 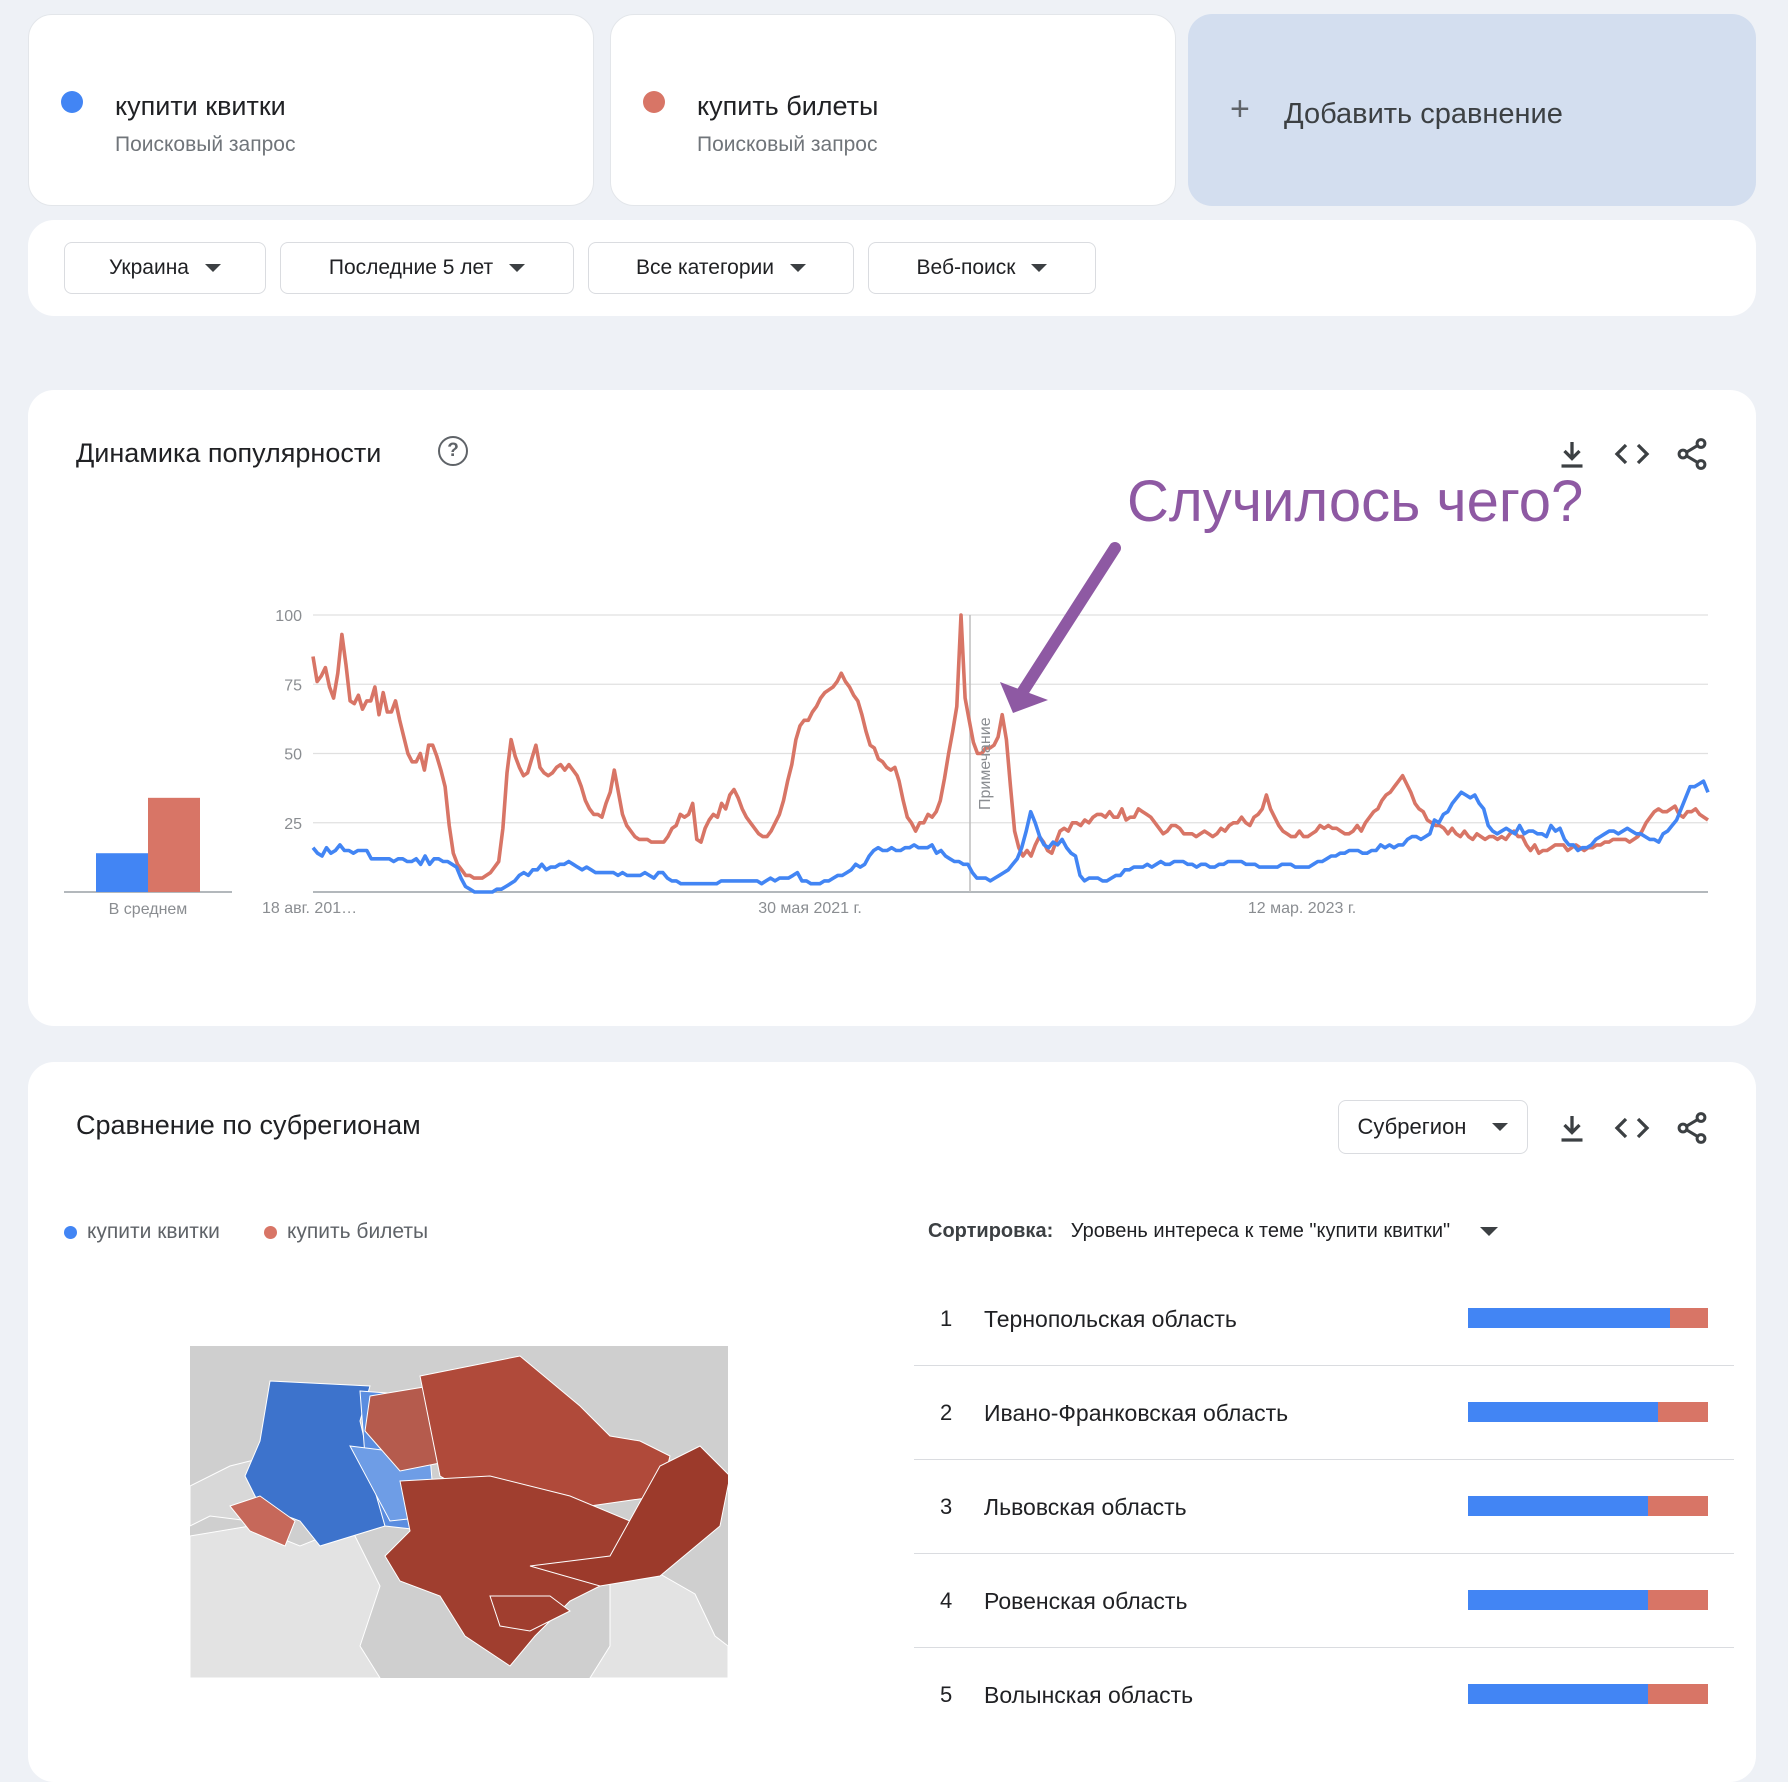 What do you see at coordinates (991, 1231) in the screenshot?
I see `sort-label: Сортировка:` at bounding box center [991, 1231].